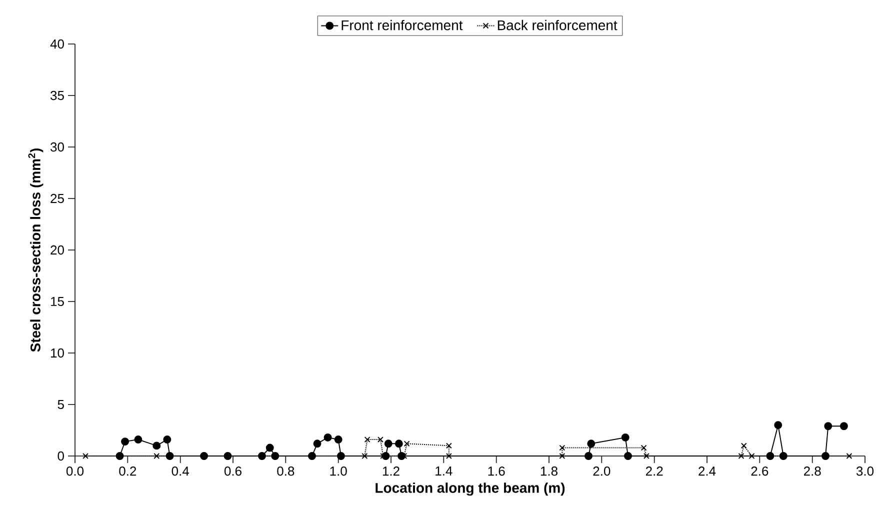  Describe the element at coordinates (233, 471) in the screenshot. I see `x-tick-label: 0.6` at that location.